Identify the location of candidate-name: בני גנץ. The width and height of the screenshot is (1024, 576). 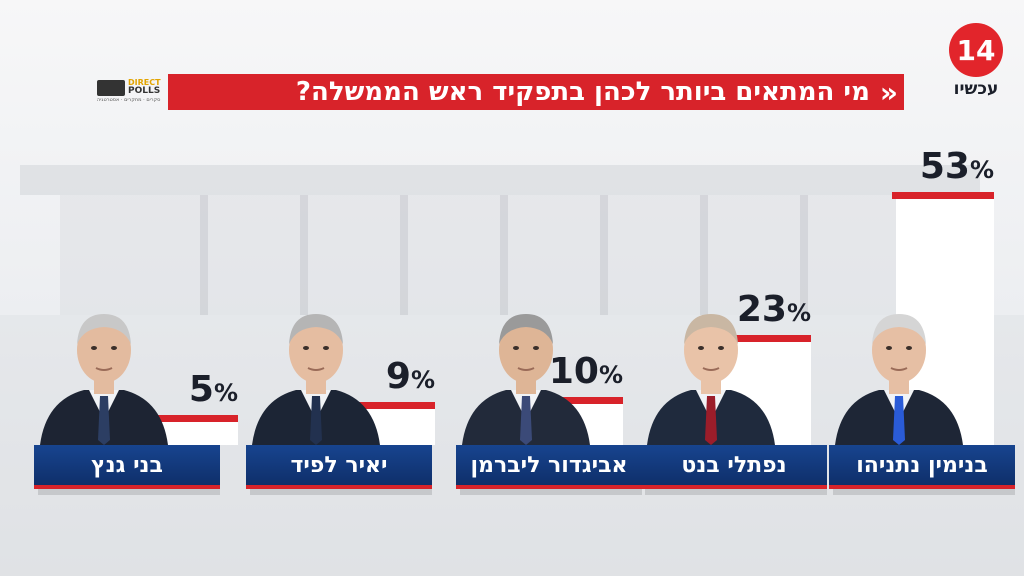
(127, 465).